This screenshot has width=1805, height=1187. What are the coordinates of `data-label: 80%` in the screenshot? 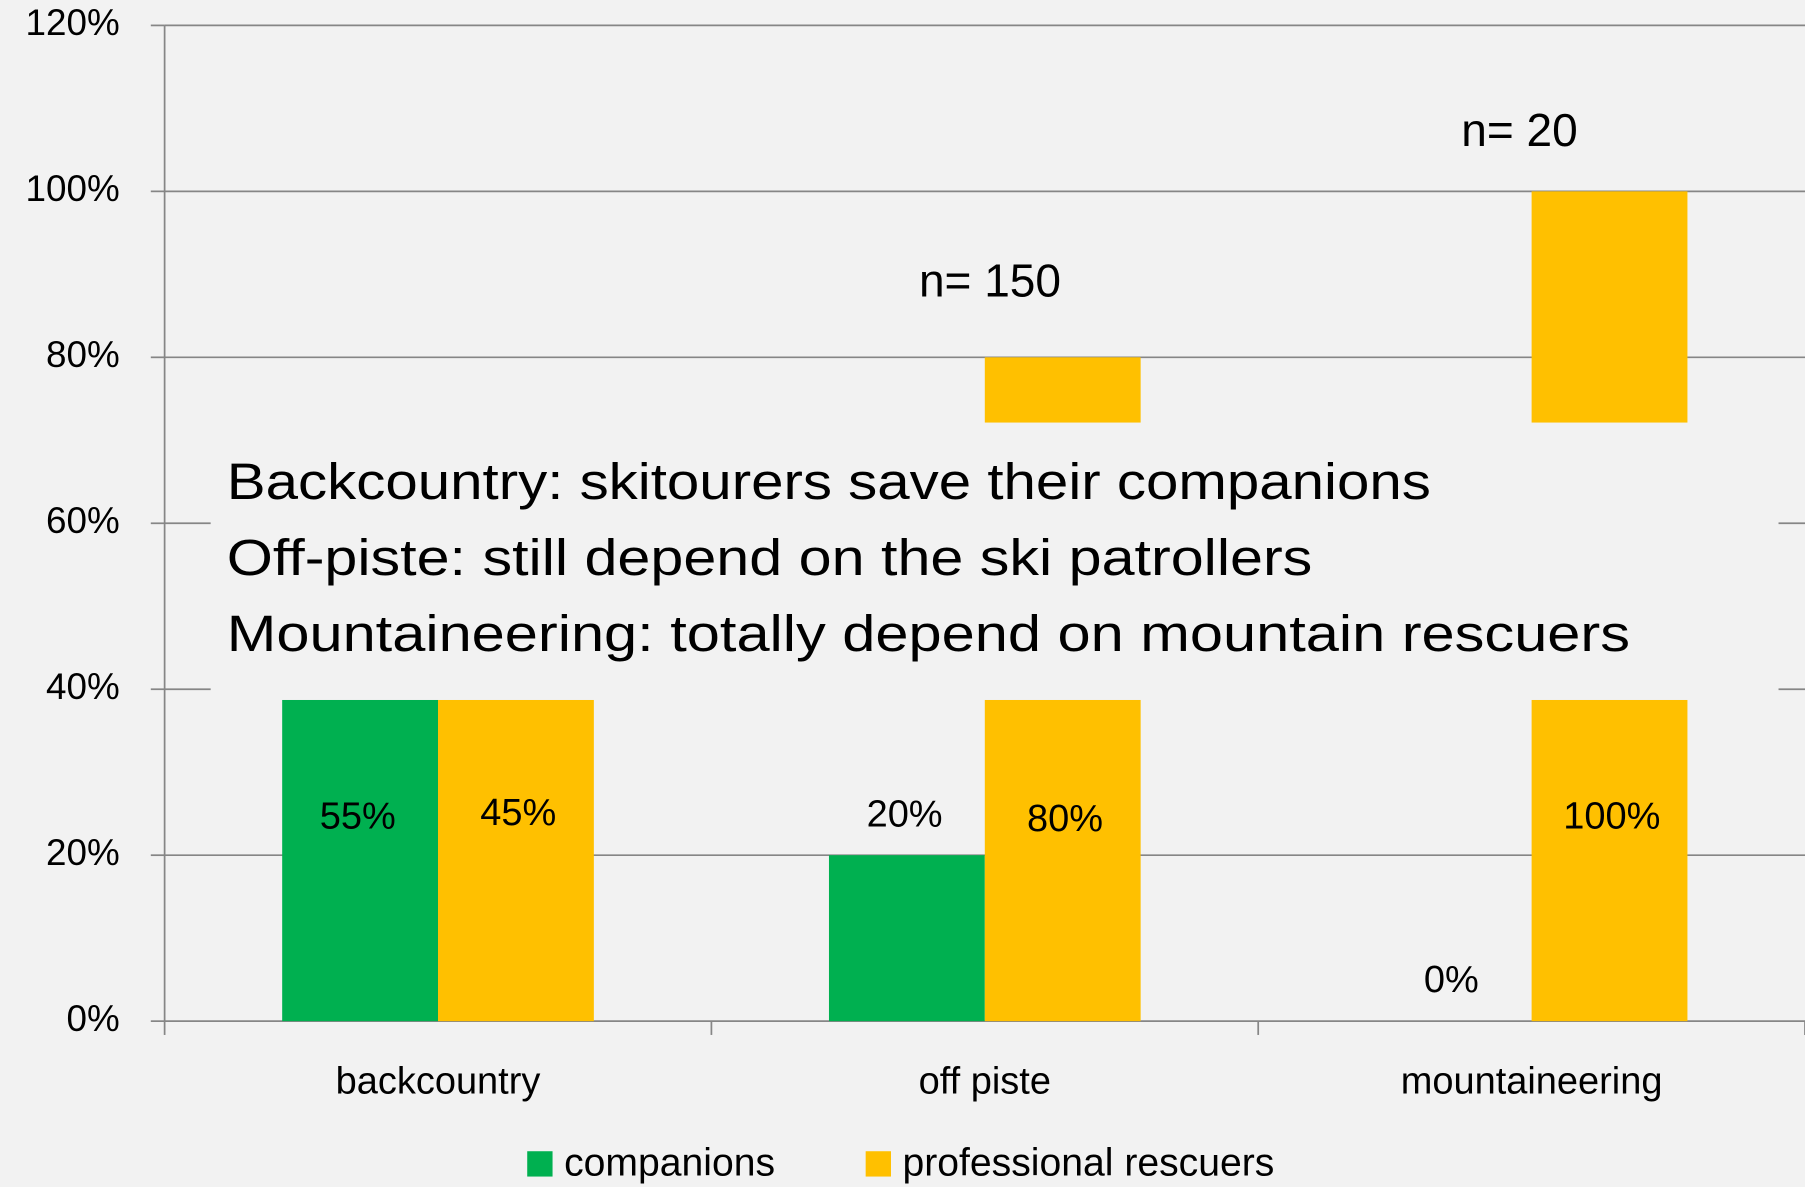 It's located at (1065, 819).